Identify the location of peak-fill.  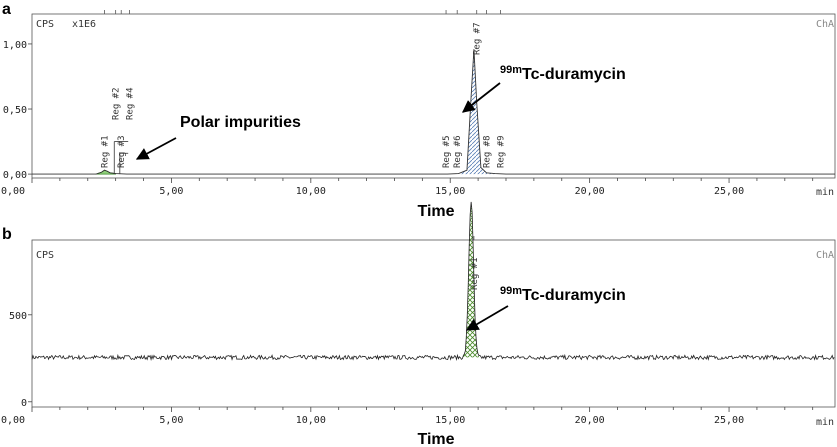
(476, 112).